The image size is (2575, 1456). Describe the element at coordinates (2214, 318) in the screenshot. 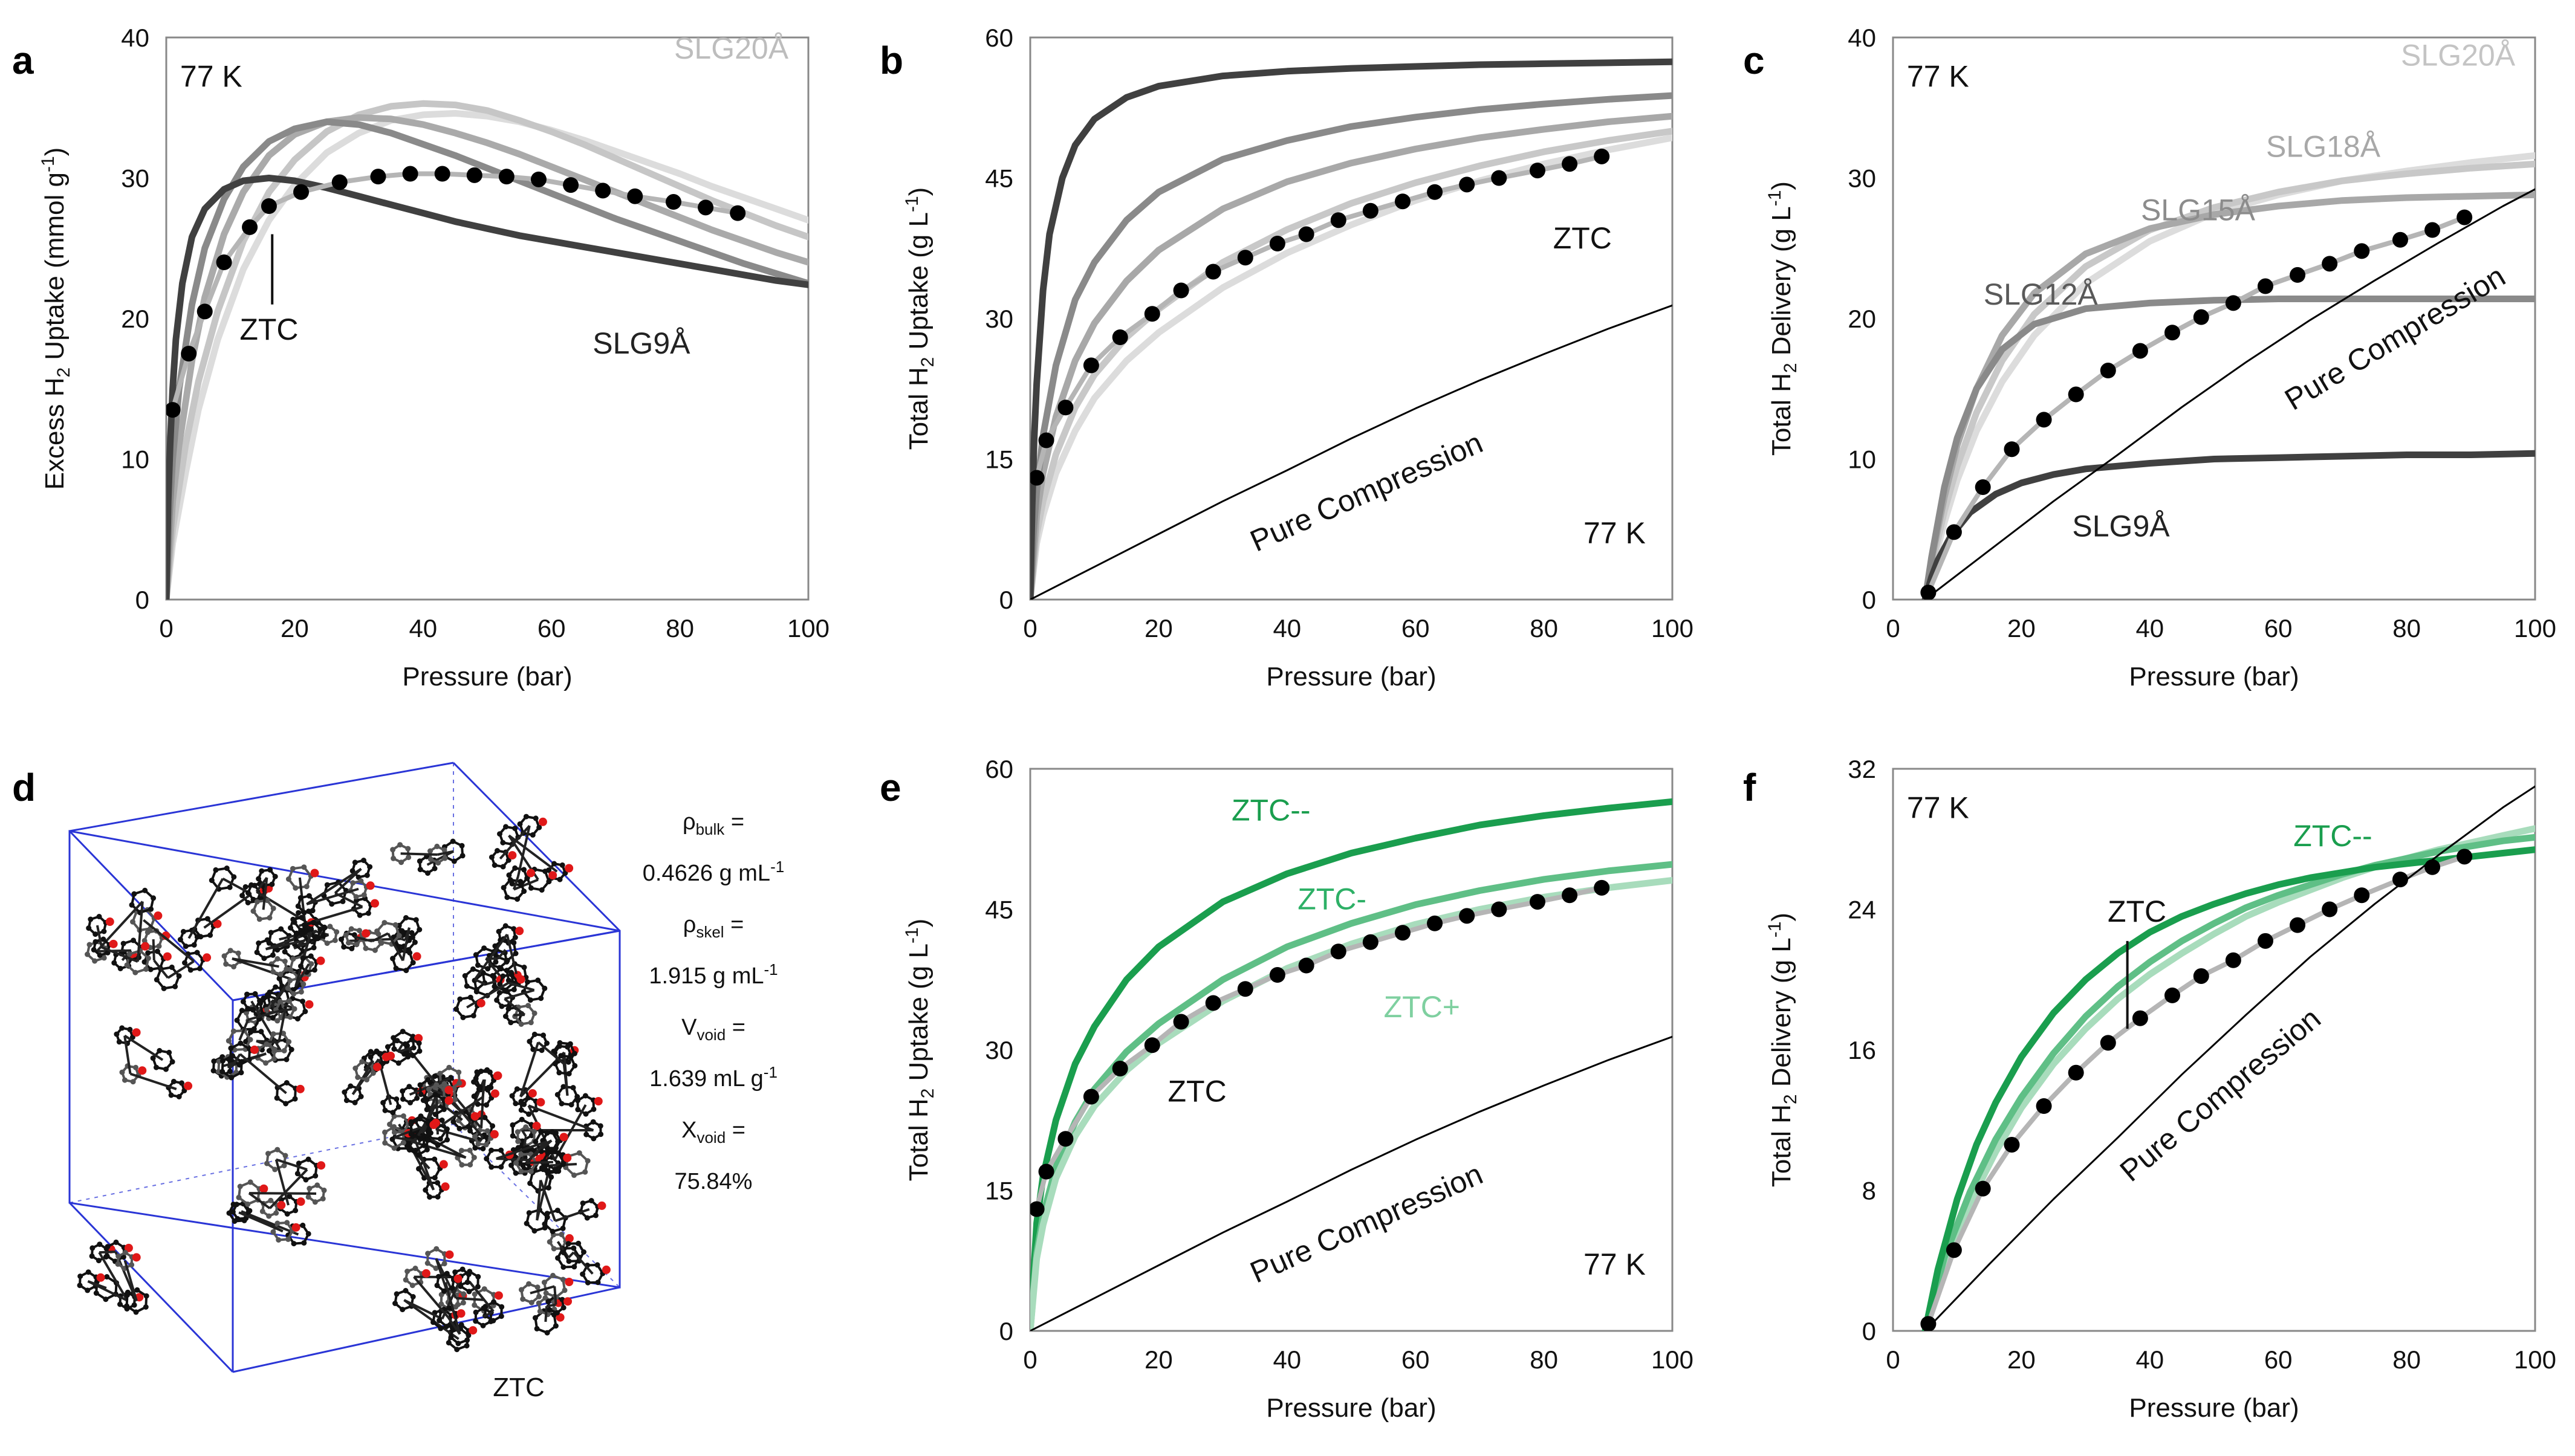

I see `plot-frame` at that location.